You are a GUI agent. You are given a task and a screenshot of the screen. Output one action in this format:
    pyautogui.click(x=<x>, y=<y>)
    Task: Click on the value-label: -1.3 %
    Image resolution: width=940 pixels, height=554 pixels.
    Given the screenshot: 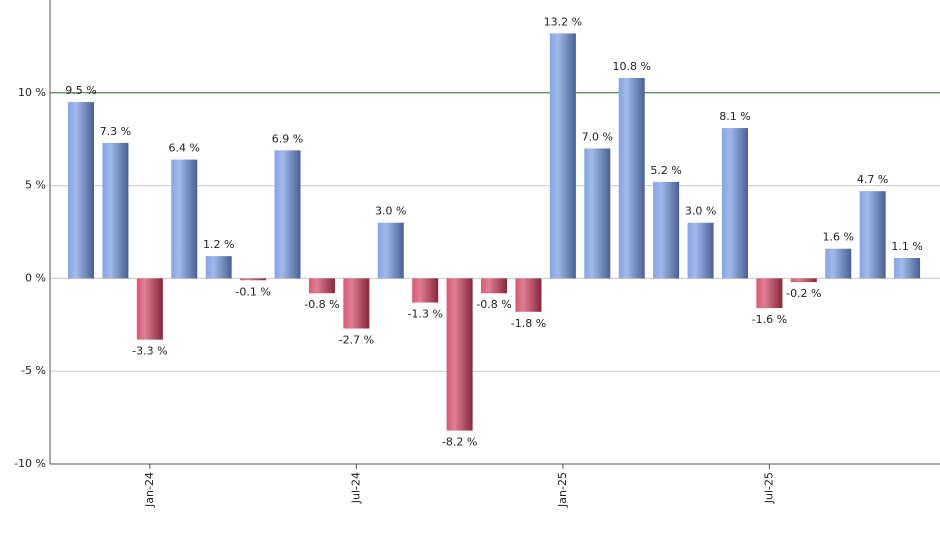 What is the action you would take?
    pyautogui.click(x=424, y=314)
    